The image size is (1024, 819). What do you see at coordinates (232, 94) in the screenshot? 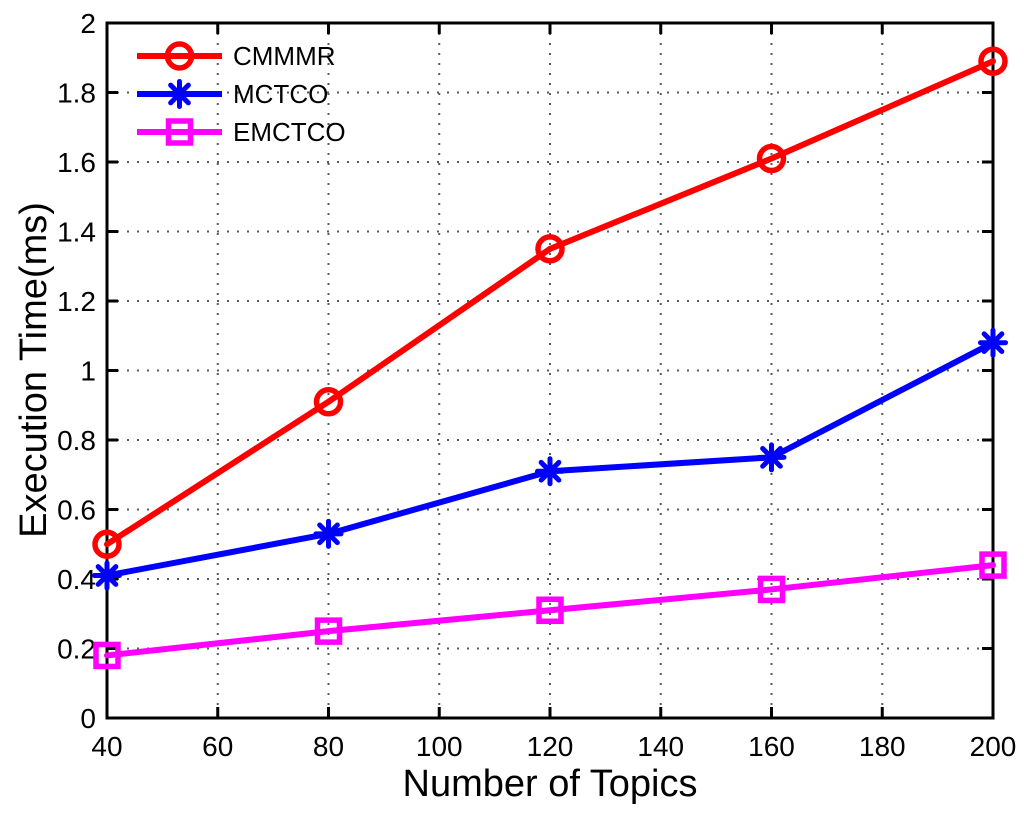
I see `legend-item: MCTCO` at bounding box center [232, 94].